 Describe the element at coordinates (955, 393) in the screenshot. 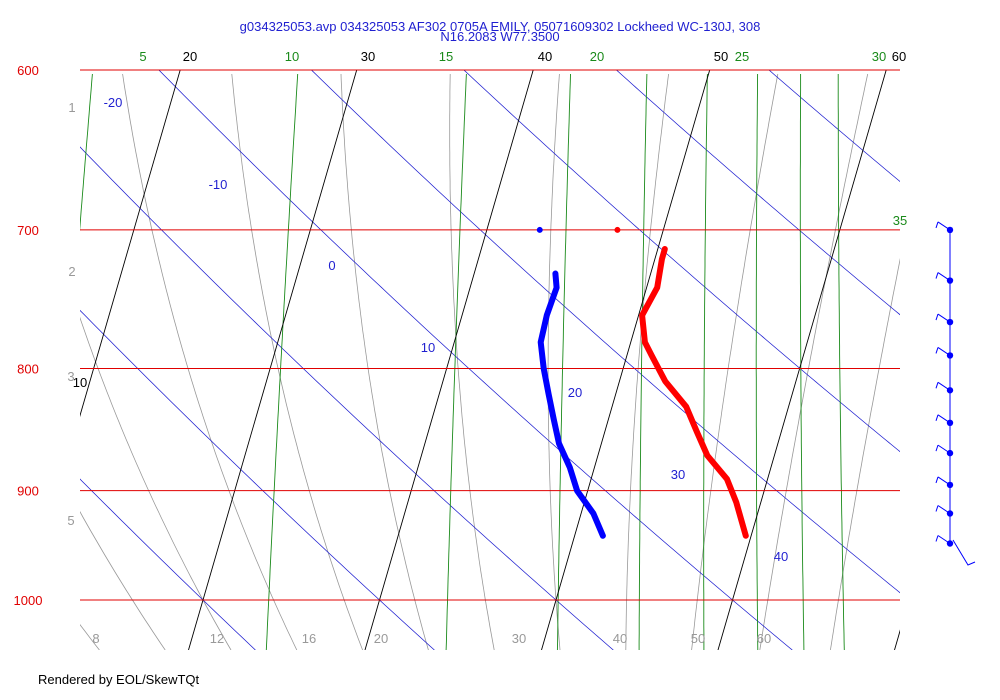

I see `wind-profile` at that location.